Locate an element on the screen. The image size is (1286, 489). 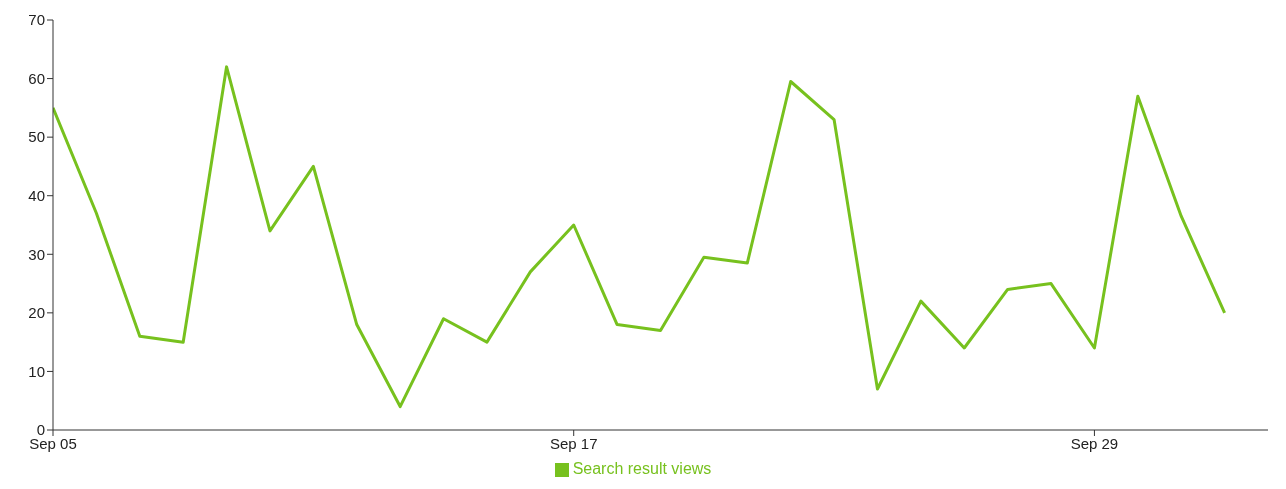
y-tick-label: 20 is located at coordinates (36, 313).